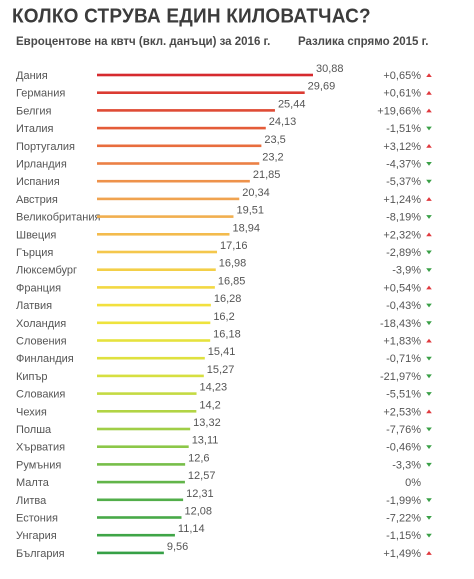 Image resolution: width=474 pixels, height=579 pixels. I want to click on country-label: Германия, so click(40, 94).